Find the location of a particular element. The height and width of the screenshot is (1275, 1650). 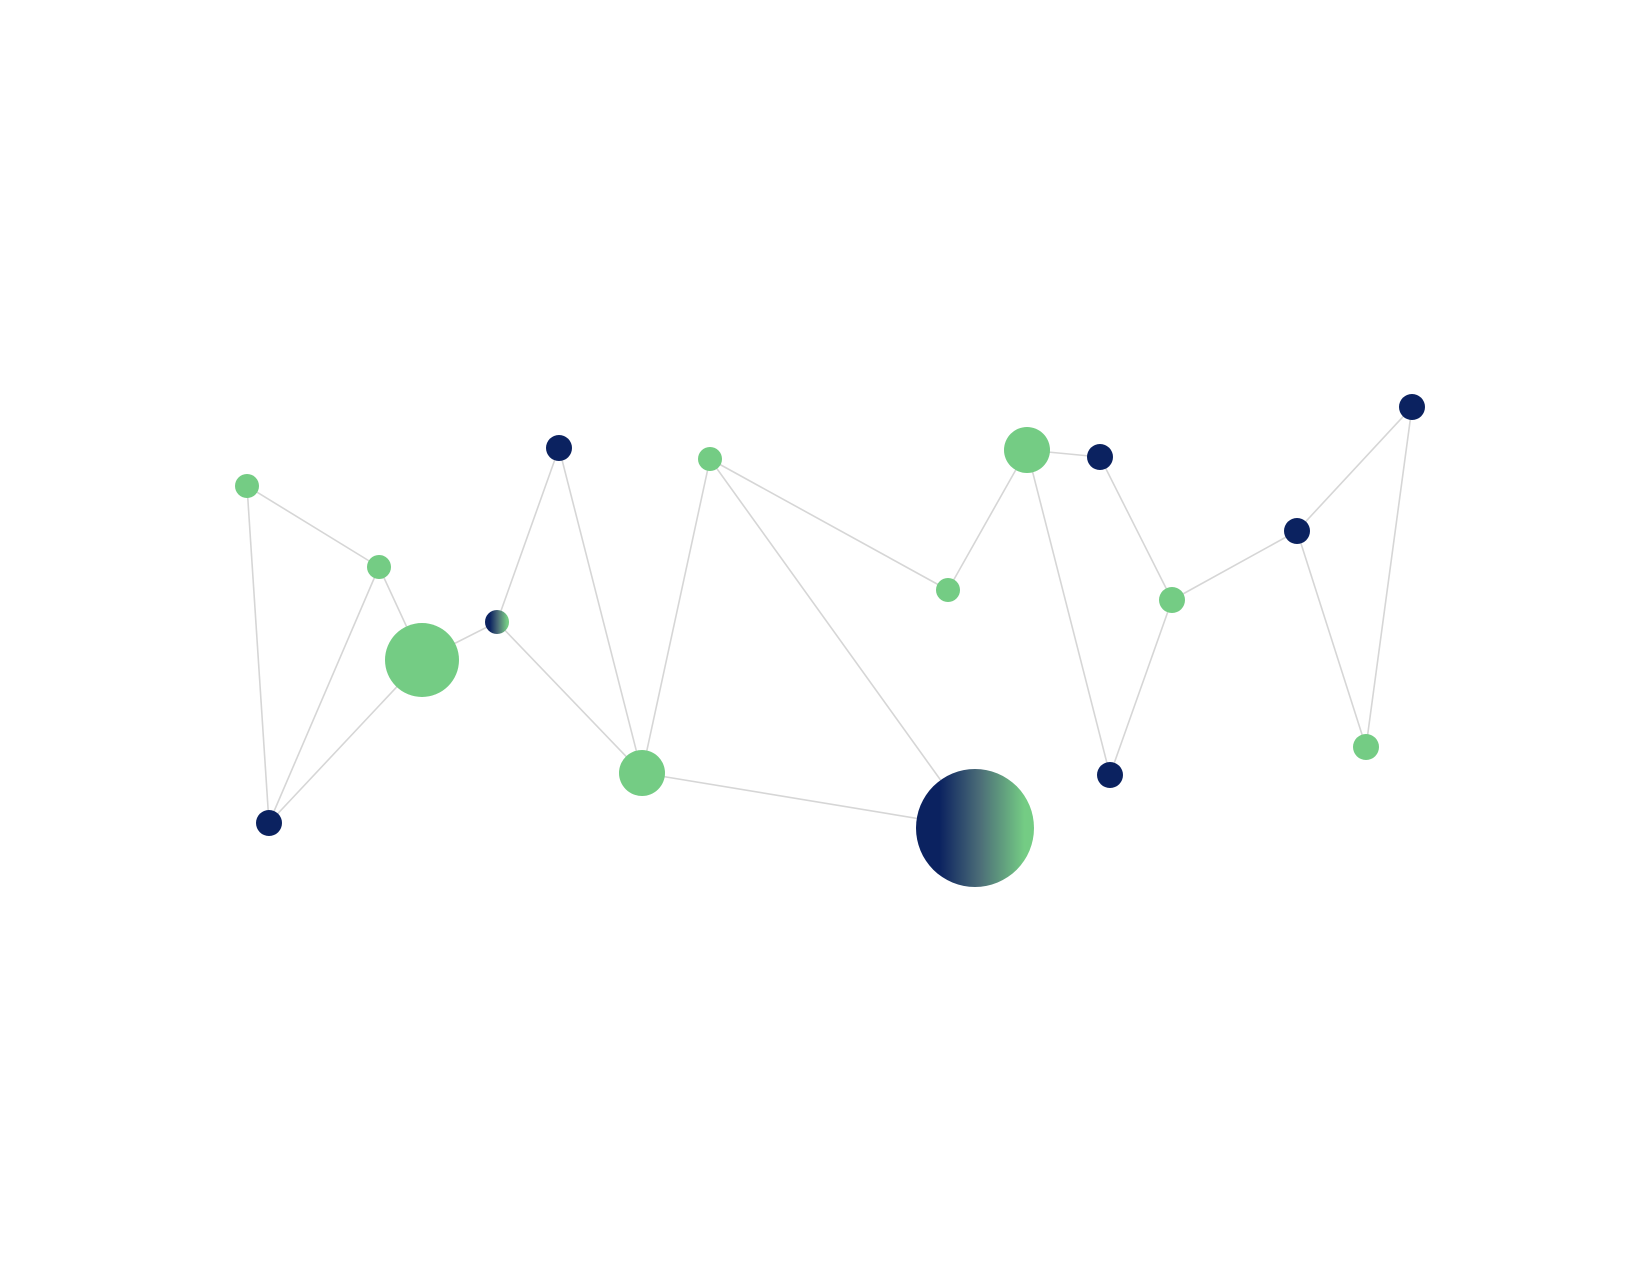

edge-n3-n4 is located at coordinates (345, 741).